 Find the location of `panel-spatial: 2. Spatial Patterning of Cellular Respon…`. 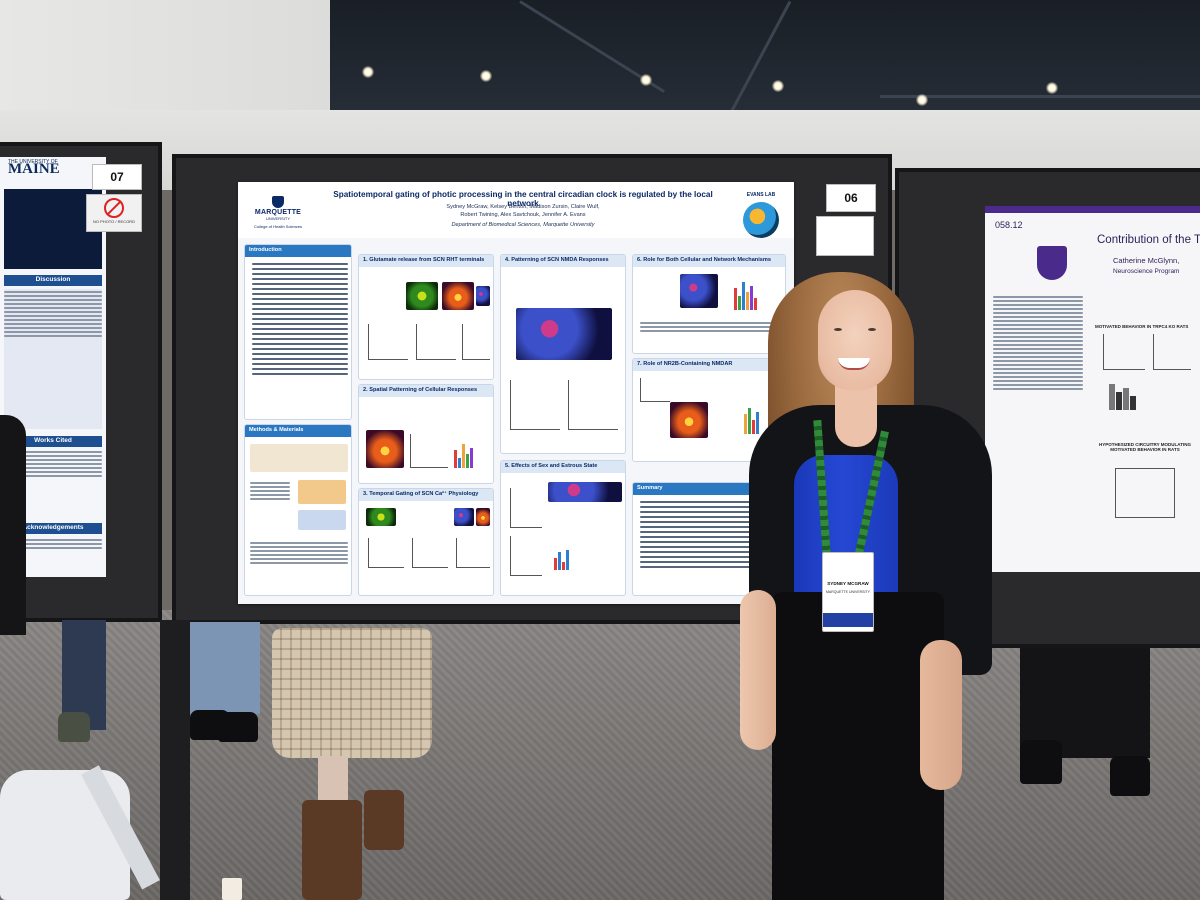

panel-spatial: 2. Spatial Patterning of Cellular Respon… is located at coordinates (426, 434).